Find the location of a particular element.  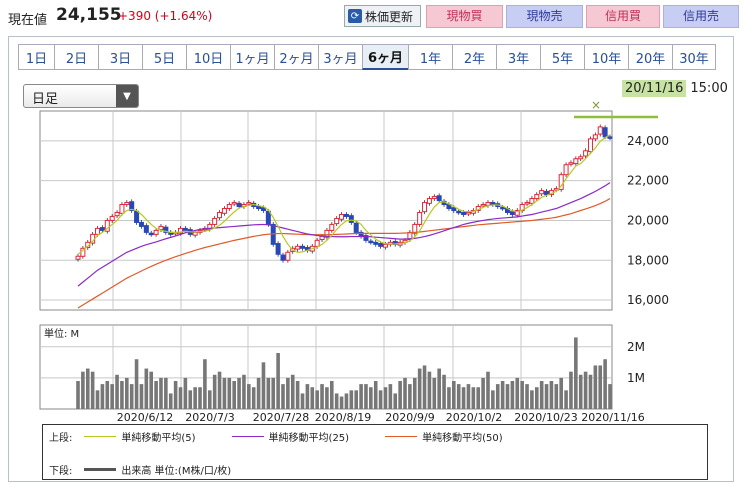

tab-10y: 10年 is located at coordinates (606, 57).